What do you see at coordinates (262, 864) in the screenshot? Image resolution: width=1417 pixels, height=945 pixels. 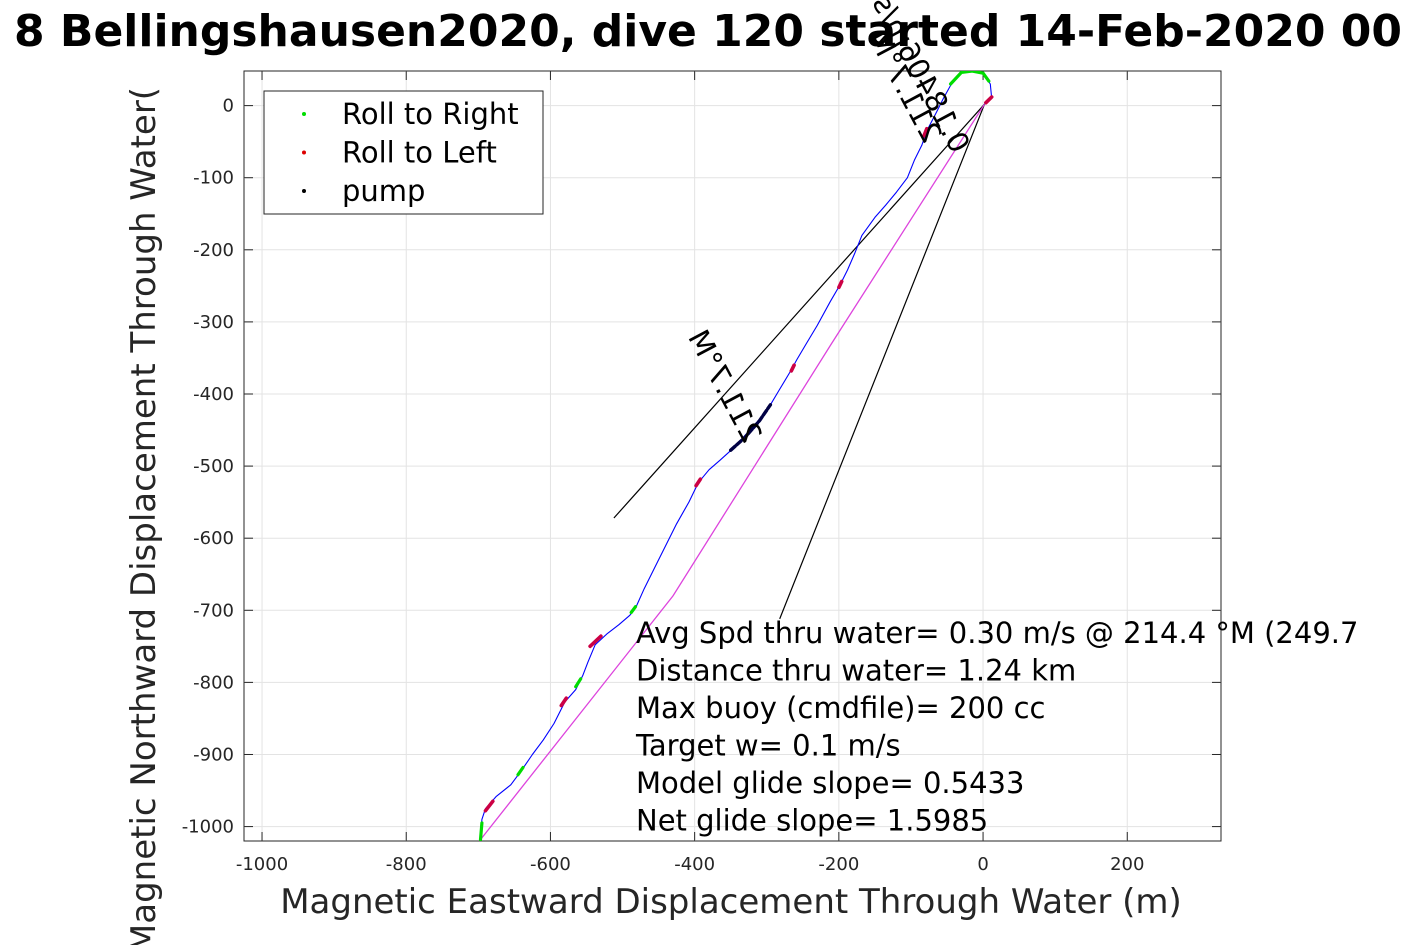 I see `x-tick-label: -1000` at bounding box center [262, 864].